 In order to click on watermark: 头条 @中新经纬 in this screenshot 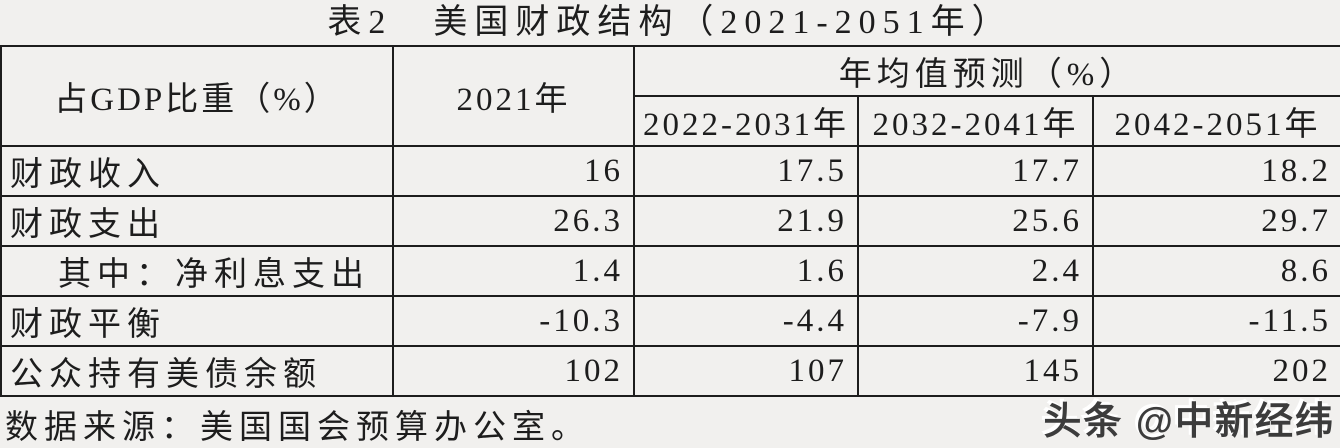, I will do `click(1189, 422)`.